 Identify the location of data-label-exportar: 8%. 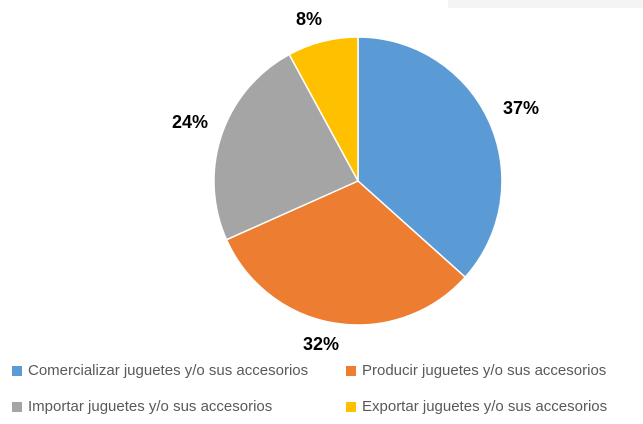
(309, 19).